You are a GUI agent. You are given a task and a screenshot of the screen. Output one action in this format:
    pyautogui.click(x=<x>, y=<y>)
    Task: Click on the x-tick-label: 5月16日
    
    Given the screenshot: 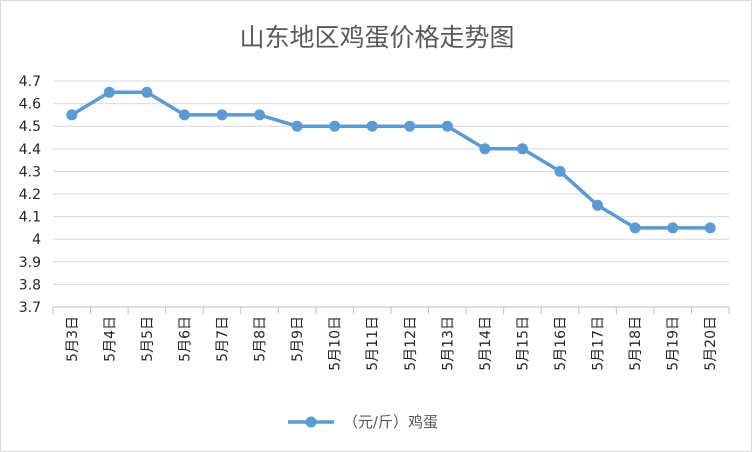 What is the action you would take?
    pyautogui.click(x=561, y=343)
    